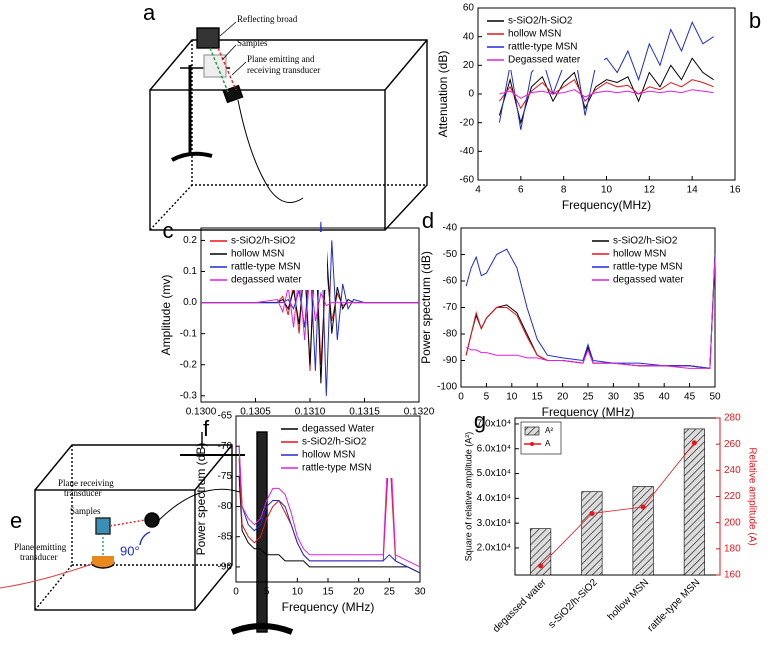 The image size is (781, 645). What do you see at coordinates (149, 12) in the screenshot?
I see `panel-letter: a` at bounding box center [149, 12].